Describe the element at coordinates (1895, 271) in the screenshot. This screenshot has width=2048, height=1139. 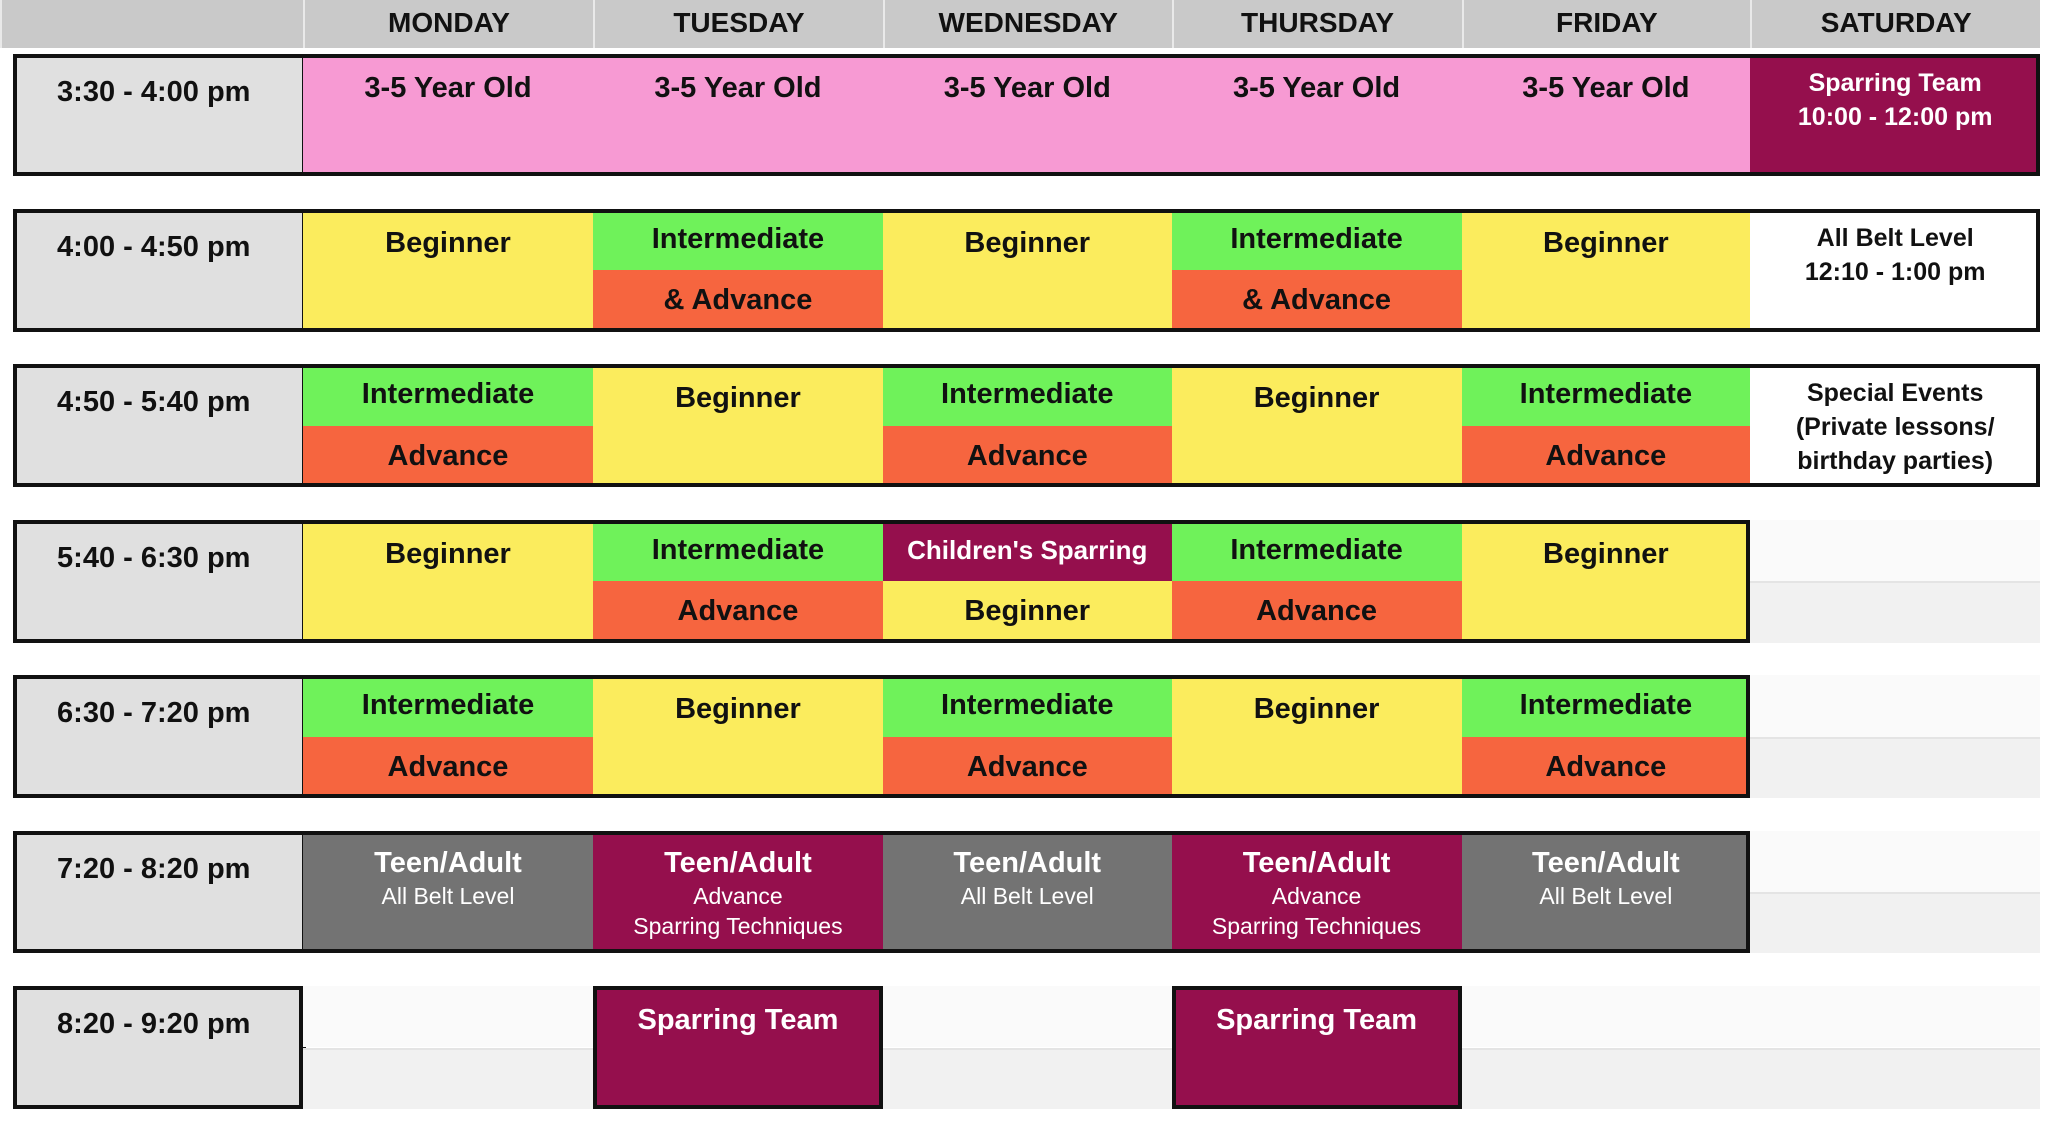
I see `class-name: 12:10 - 1:00 pm` at that location.